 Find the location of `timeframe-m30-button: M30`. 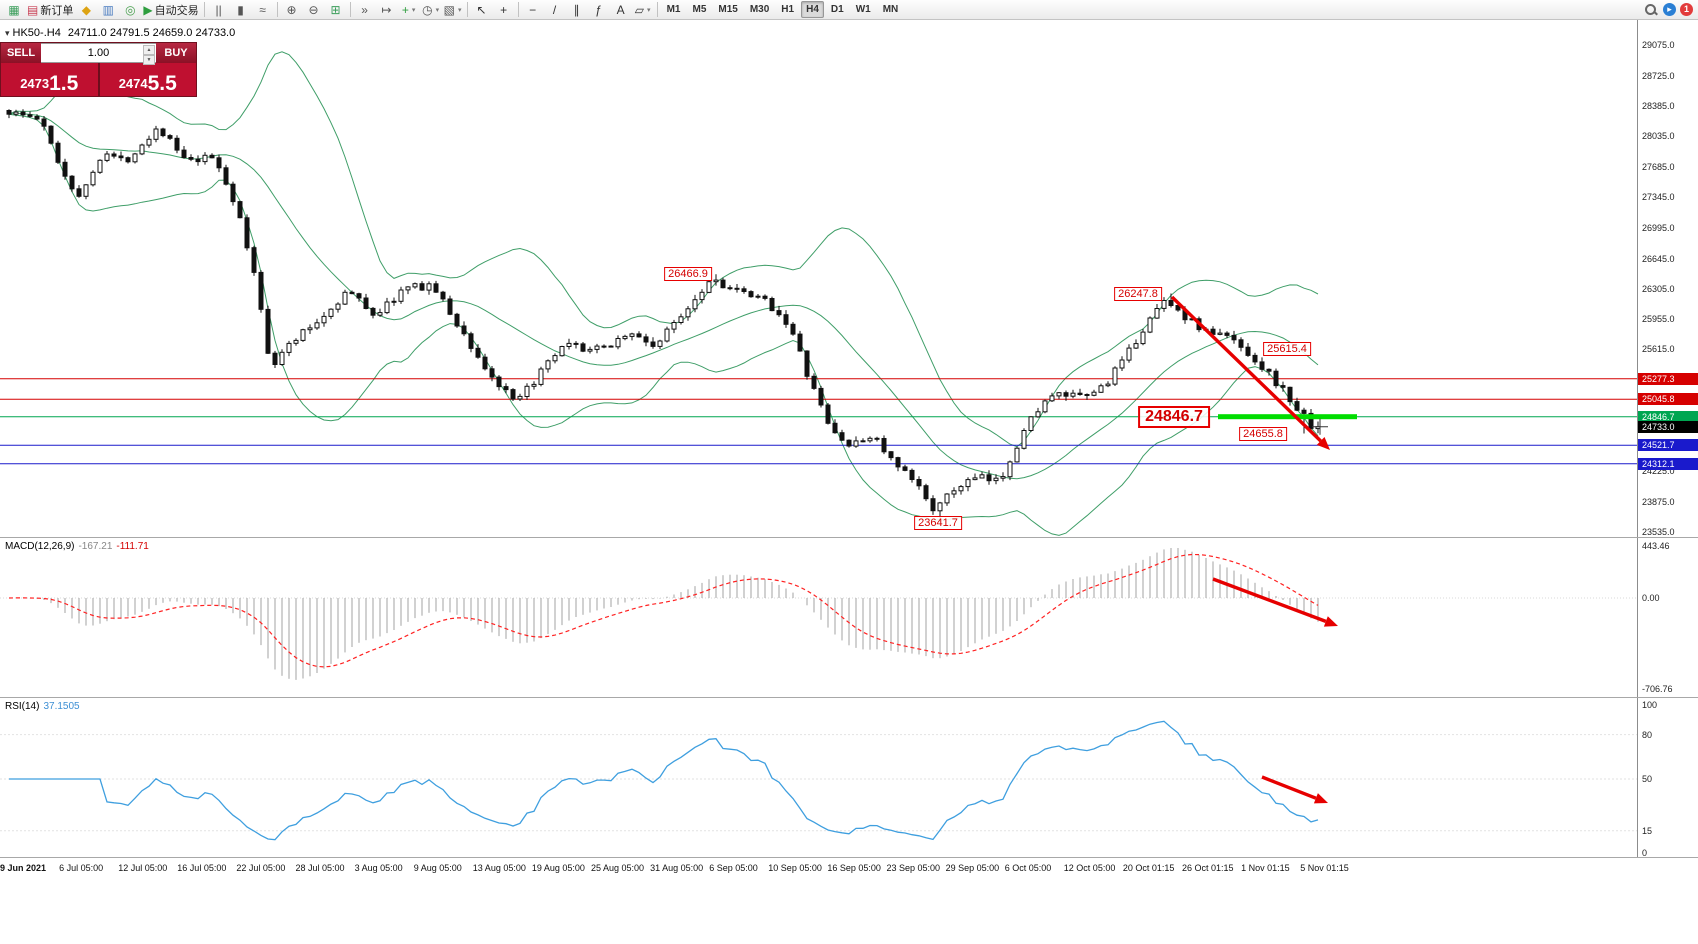

timeframe-m30-button: M30 is located at coordinates (759, 9).